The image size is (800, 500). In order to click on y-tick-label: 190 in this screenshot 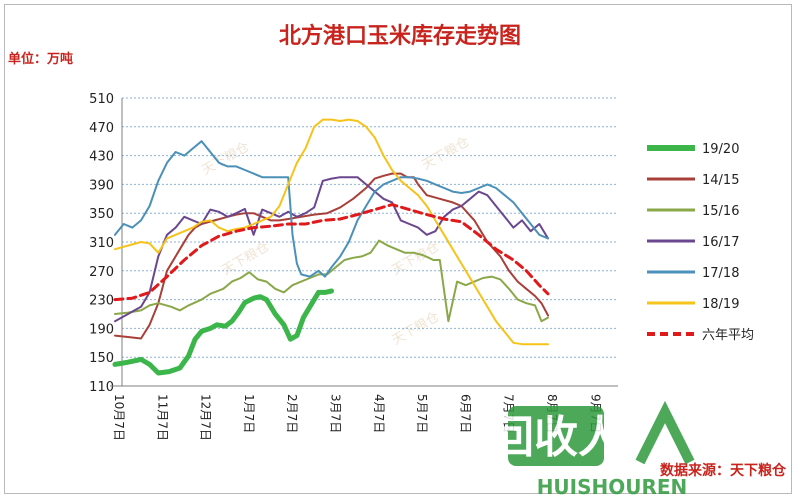, I will do `click(101, 329)`.